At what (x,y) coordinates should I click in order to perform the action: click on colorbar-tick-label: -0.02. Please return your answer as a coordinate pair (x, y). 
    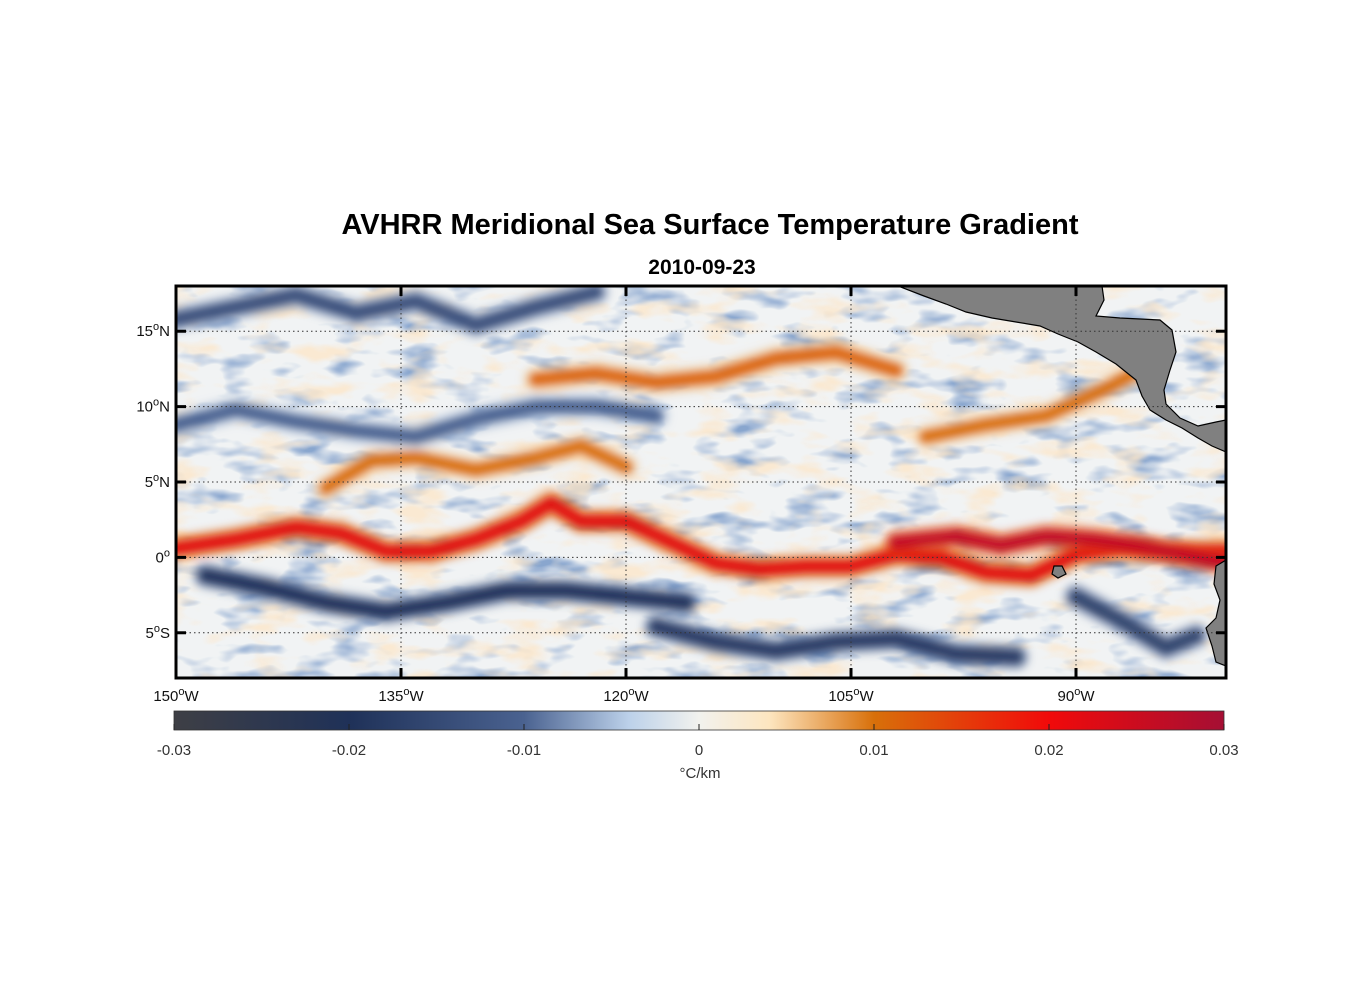
    Looking at the image, I should click on (349, 750).